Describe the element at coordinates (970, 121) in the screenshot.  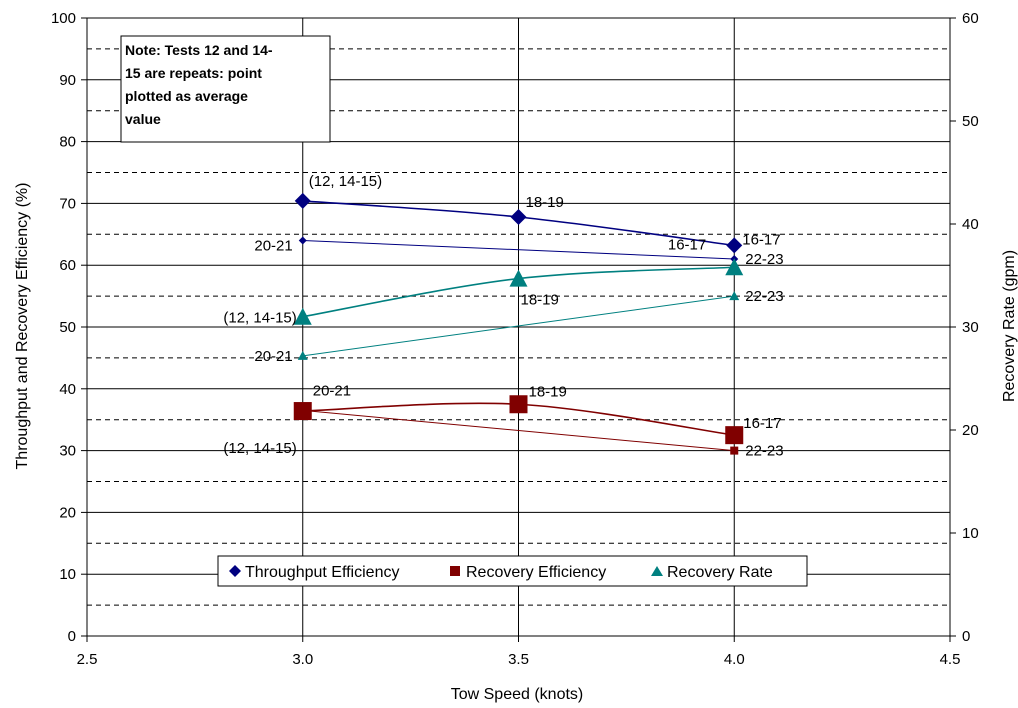
I see `y2-tick-label: 50` at that location.